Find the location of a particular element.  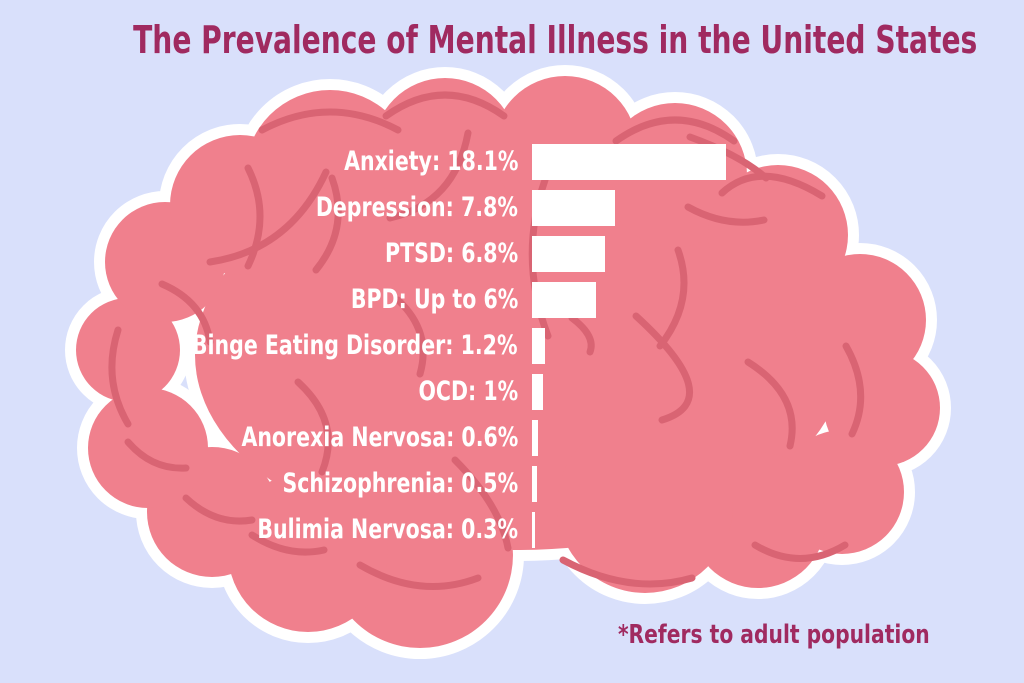

chart-row: Depression: 7.8% is located at coordinates (512, 208).